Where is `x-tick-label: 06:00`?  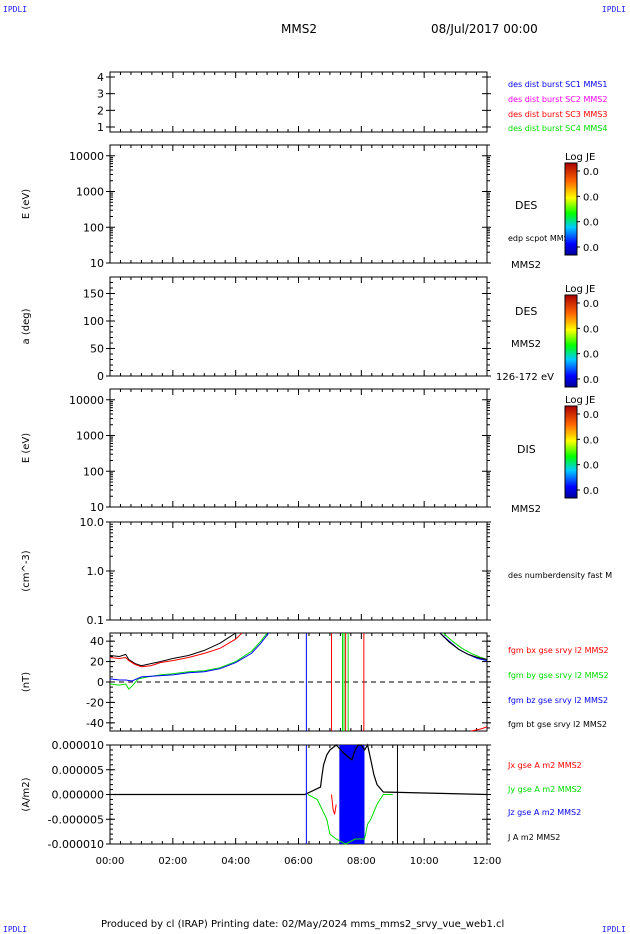
x-tick-label: 06:00 is located at coordinates (298, 861).